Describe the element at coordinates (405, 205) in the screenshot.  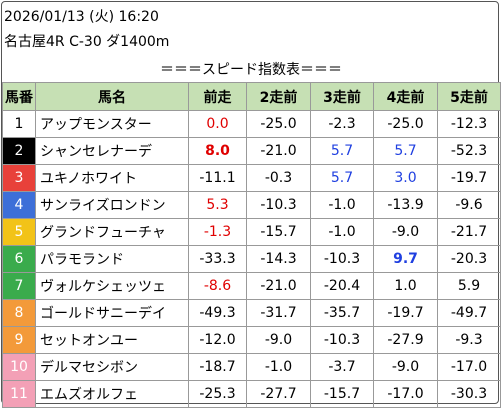
I see `speed-index: -13.9` at that location.